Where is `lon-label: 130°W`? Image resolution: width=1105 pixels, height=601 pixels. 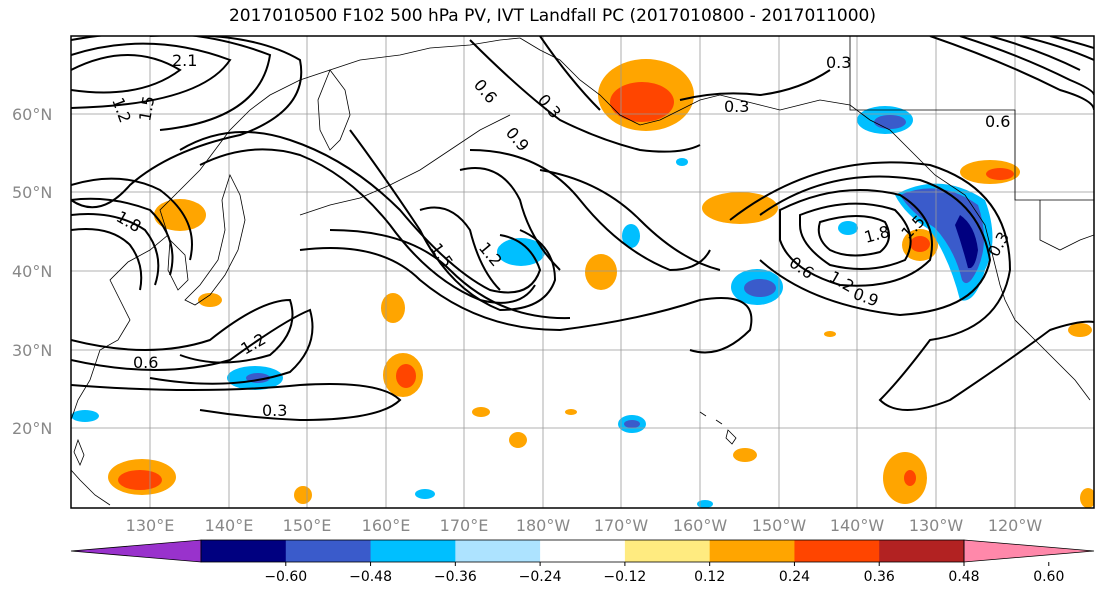
lon-label: 130°W is located at coordinates (936, 525).